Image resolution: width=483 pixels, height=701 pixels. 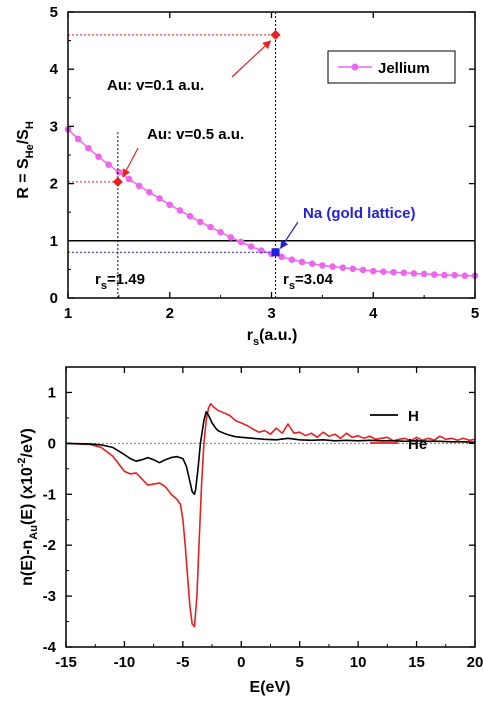 What do you see at coordinates (170, 313) in the screenshot?
I see `x-tick-label: 2` at bounding box center [170, 313].